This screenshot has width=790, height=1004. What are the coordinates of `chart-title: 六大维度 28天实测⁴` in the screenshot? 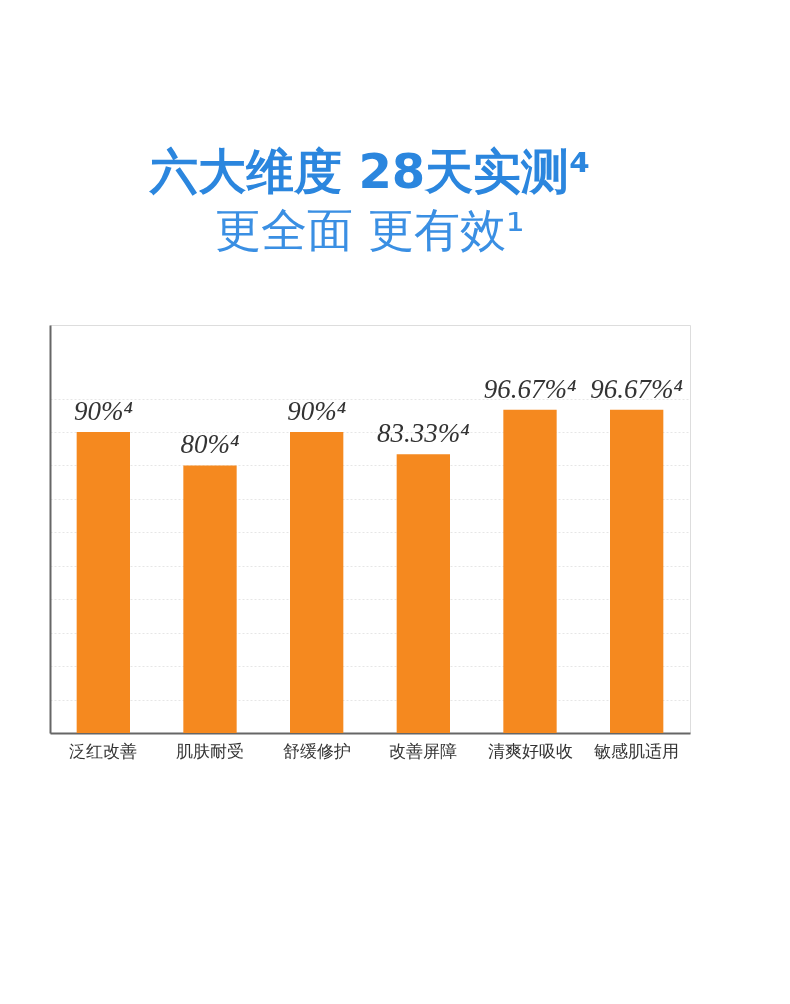 It's located at (369, 171).